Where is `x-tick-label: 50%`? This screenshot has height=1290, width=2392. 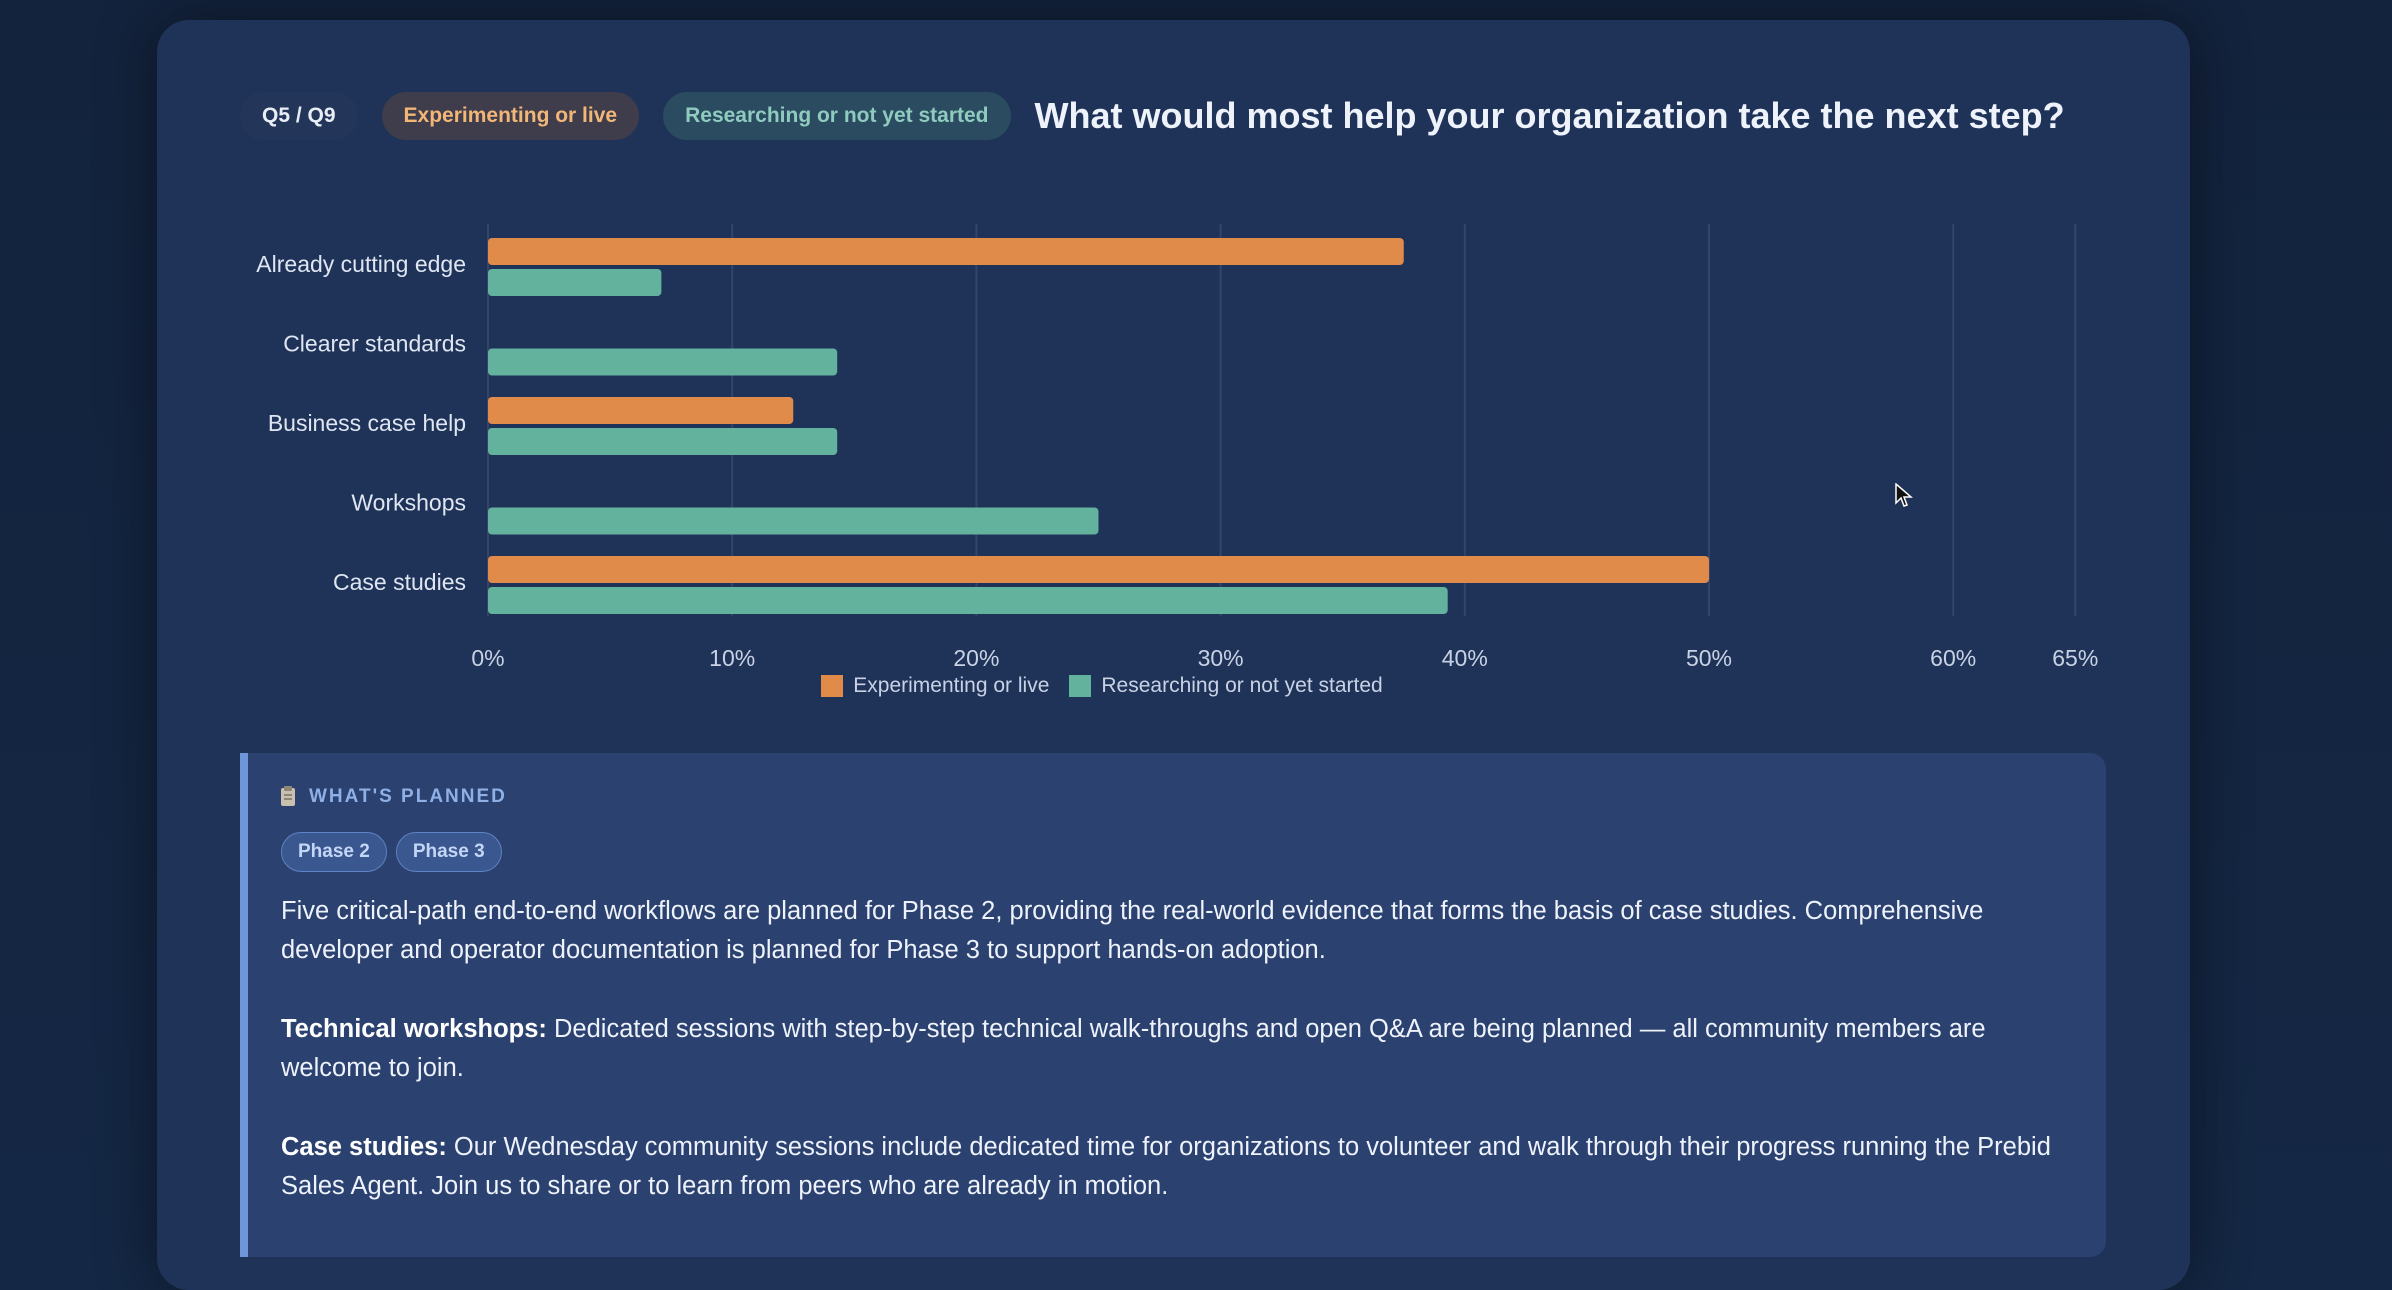
x-tick-label: 50% is located at coordinates (1709, 658).